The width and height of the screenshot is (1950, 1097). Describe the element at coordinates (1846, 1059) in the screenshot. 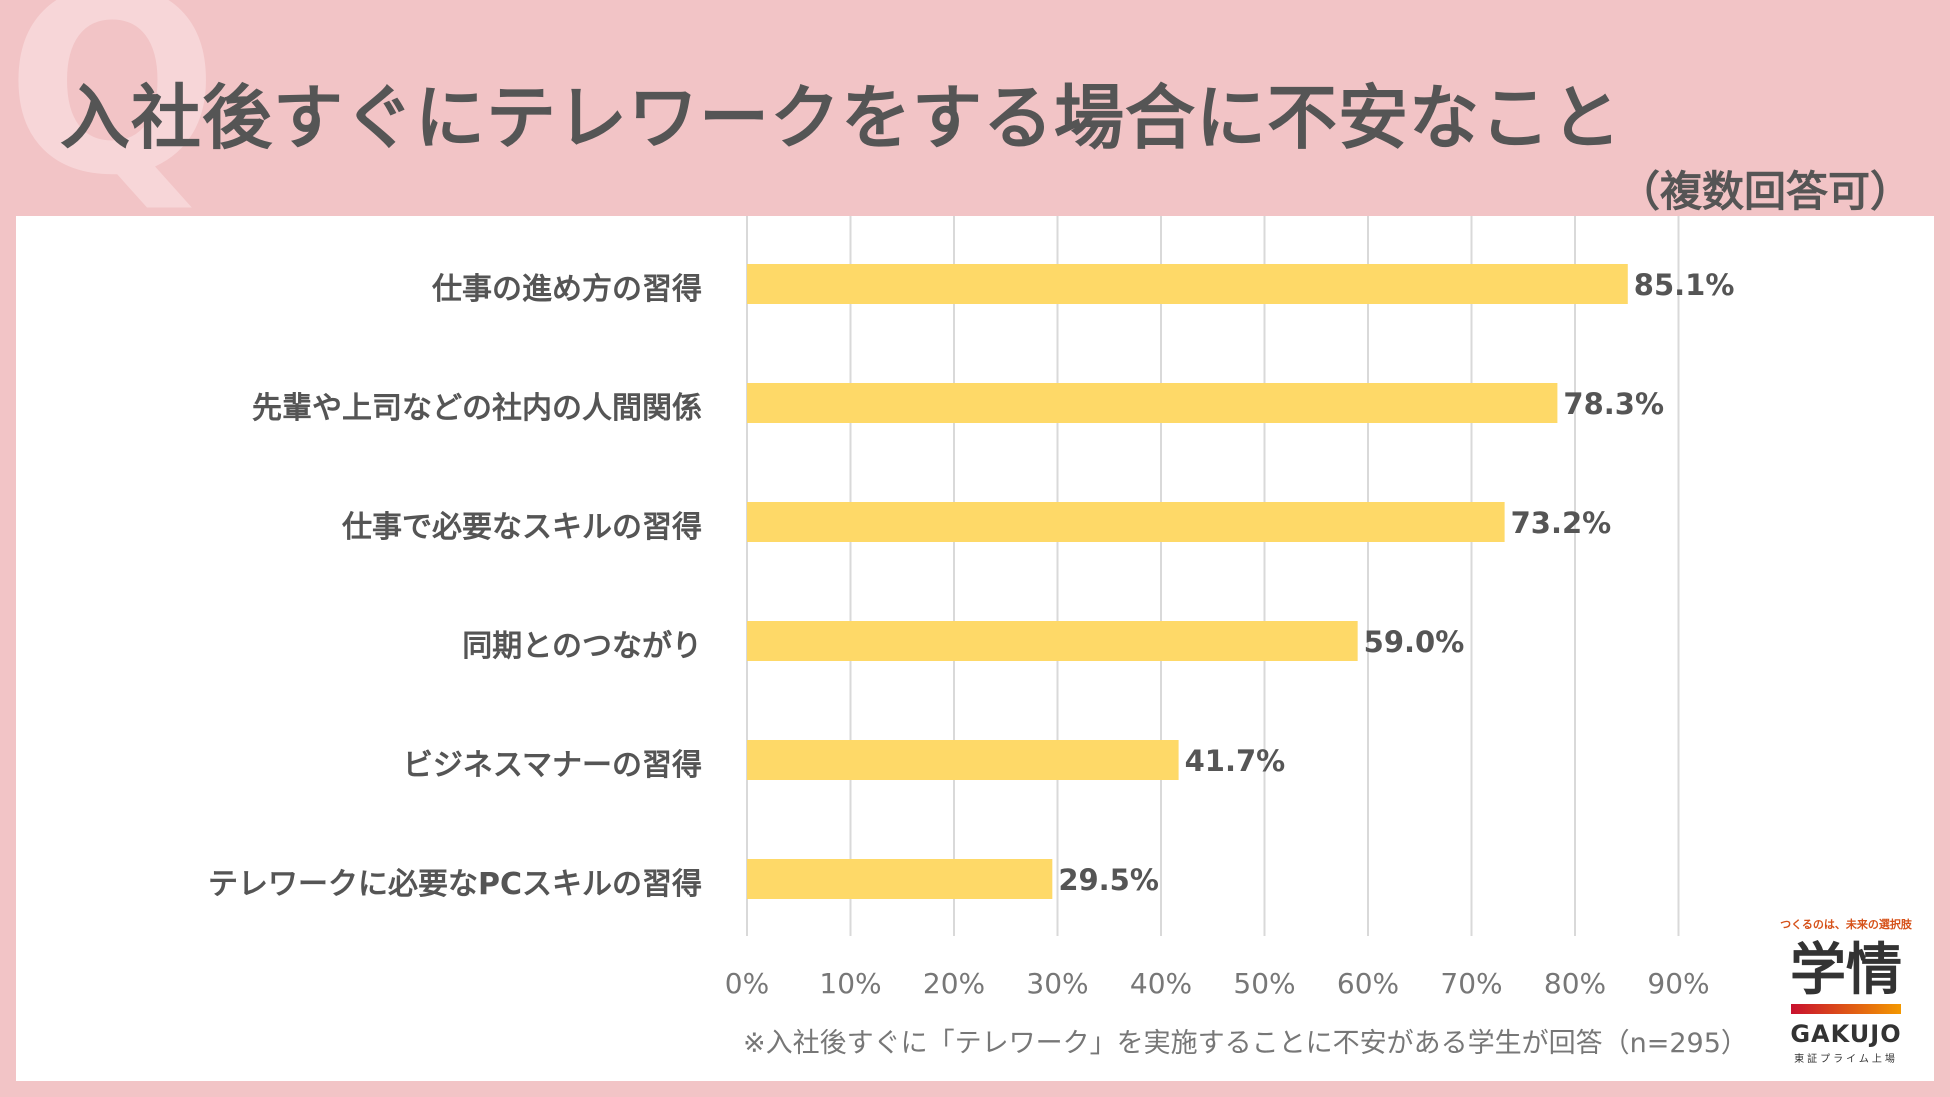

I see `logo-listing: 東証プライム上場` at that location.